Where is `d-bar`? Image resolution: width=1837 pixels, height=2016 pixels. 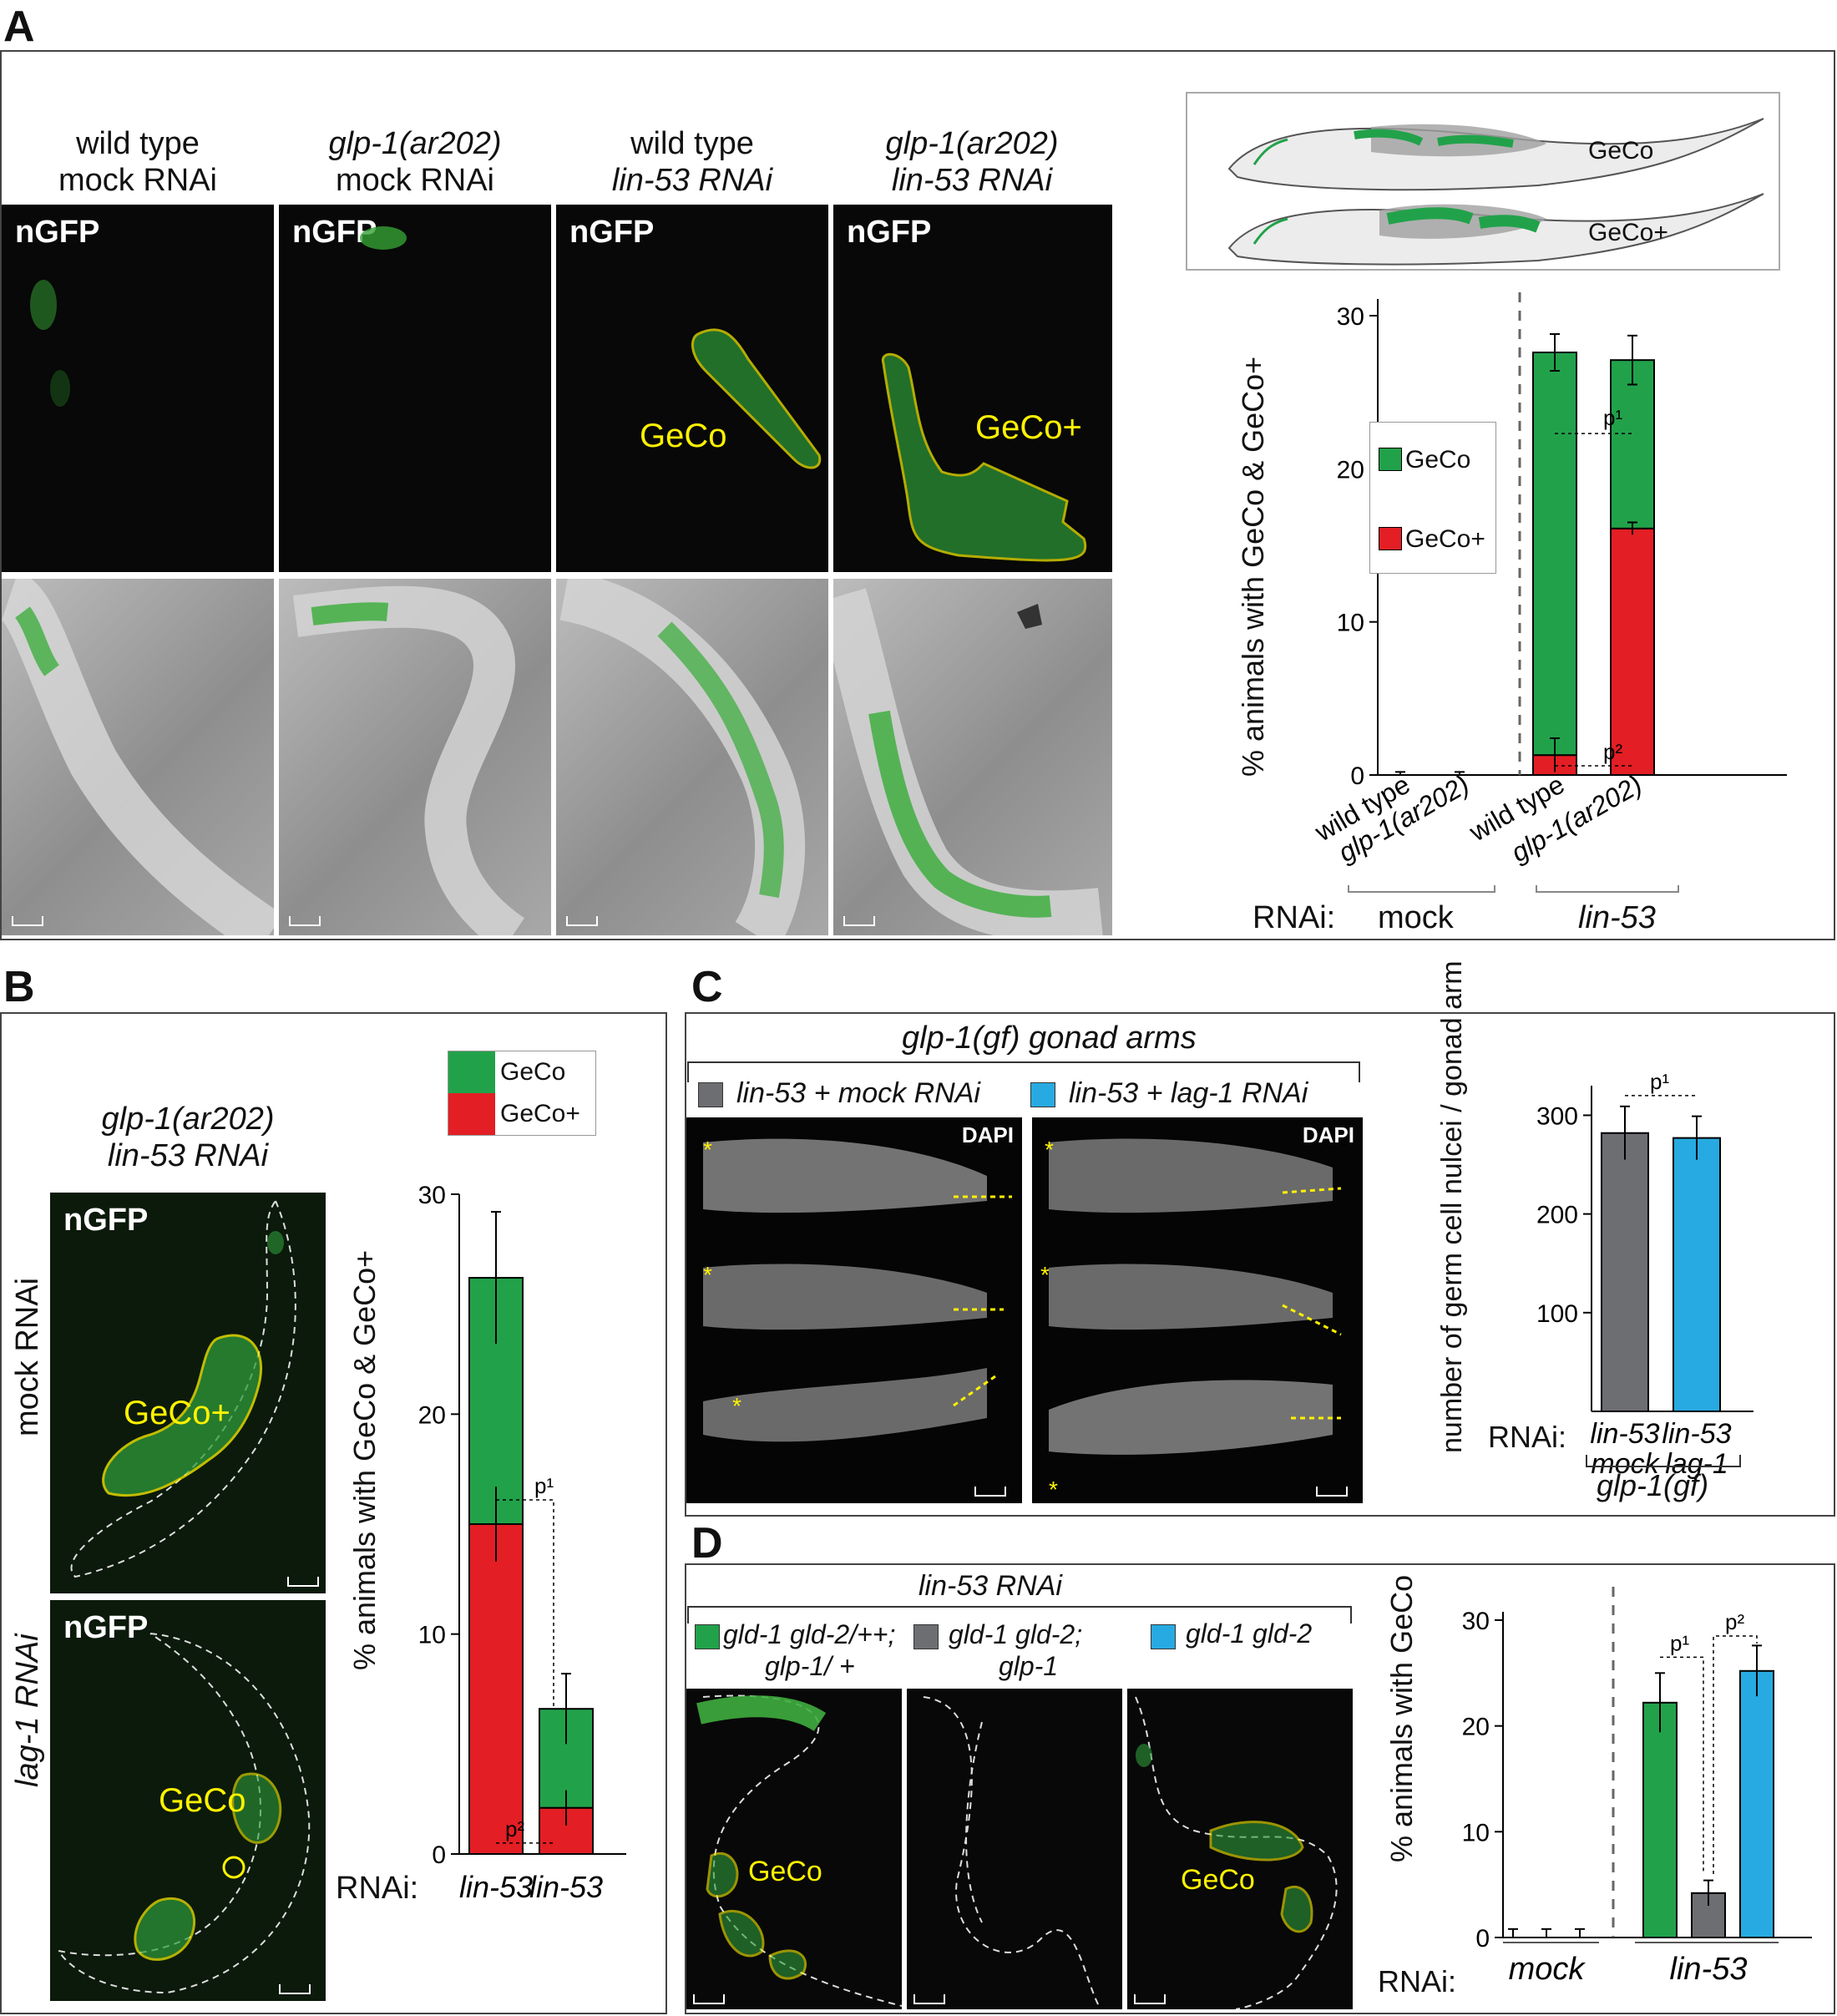
d-bar is located at coordinates (1756, 1804).